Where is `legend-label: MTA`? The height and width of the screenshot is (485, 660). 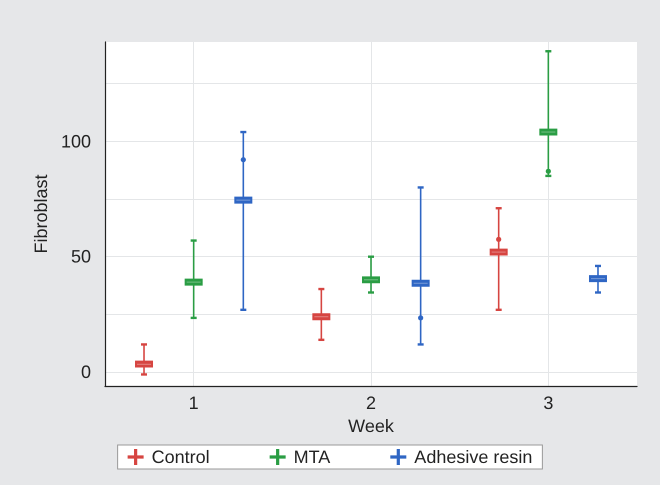 legend-label: MTA is located at coordinates (312, 457).